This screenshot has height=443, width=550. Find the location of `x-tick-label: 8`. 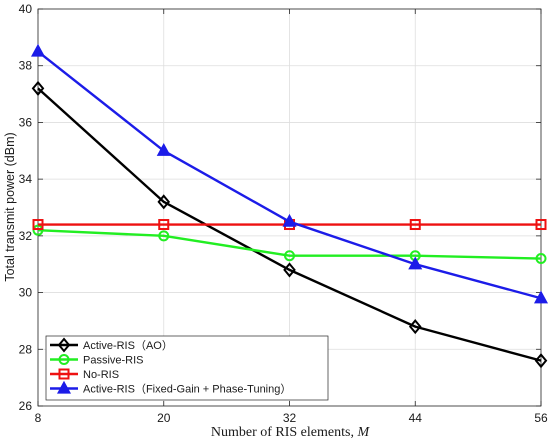

x-tick-label: 8 is located at coordinates (38, 418).